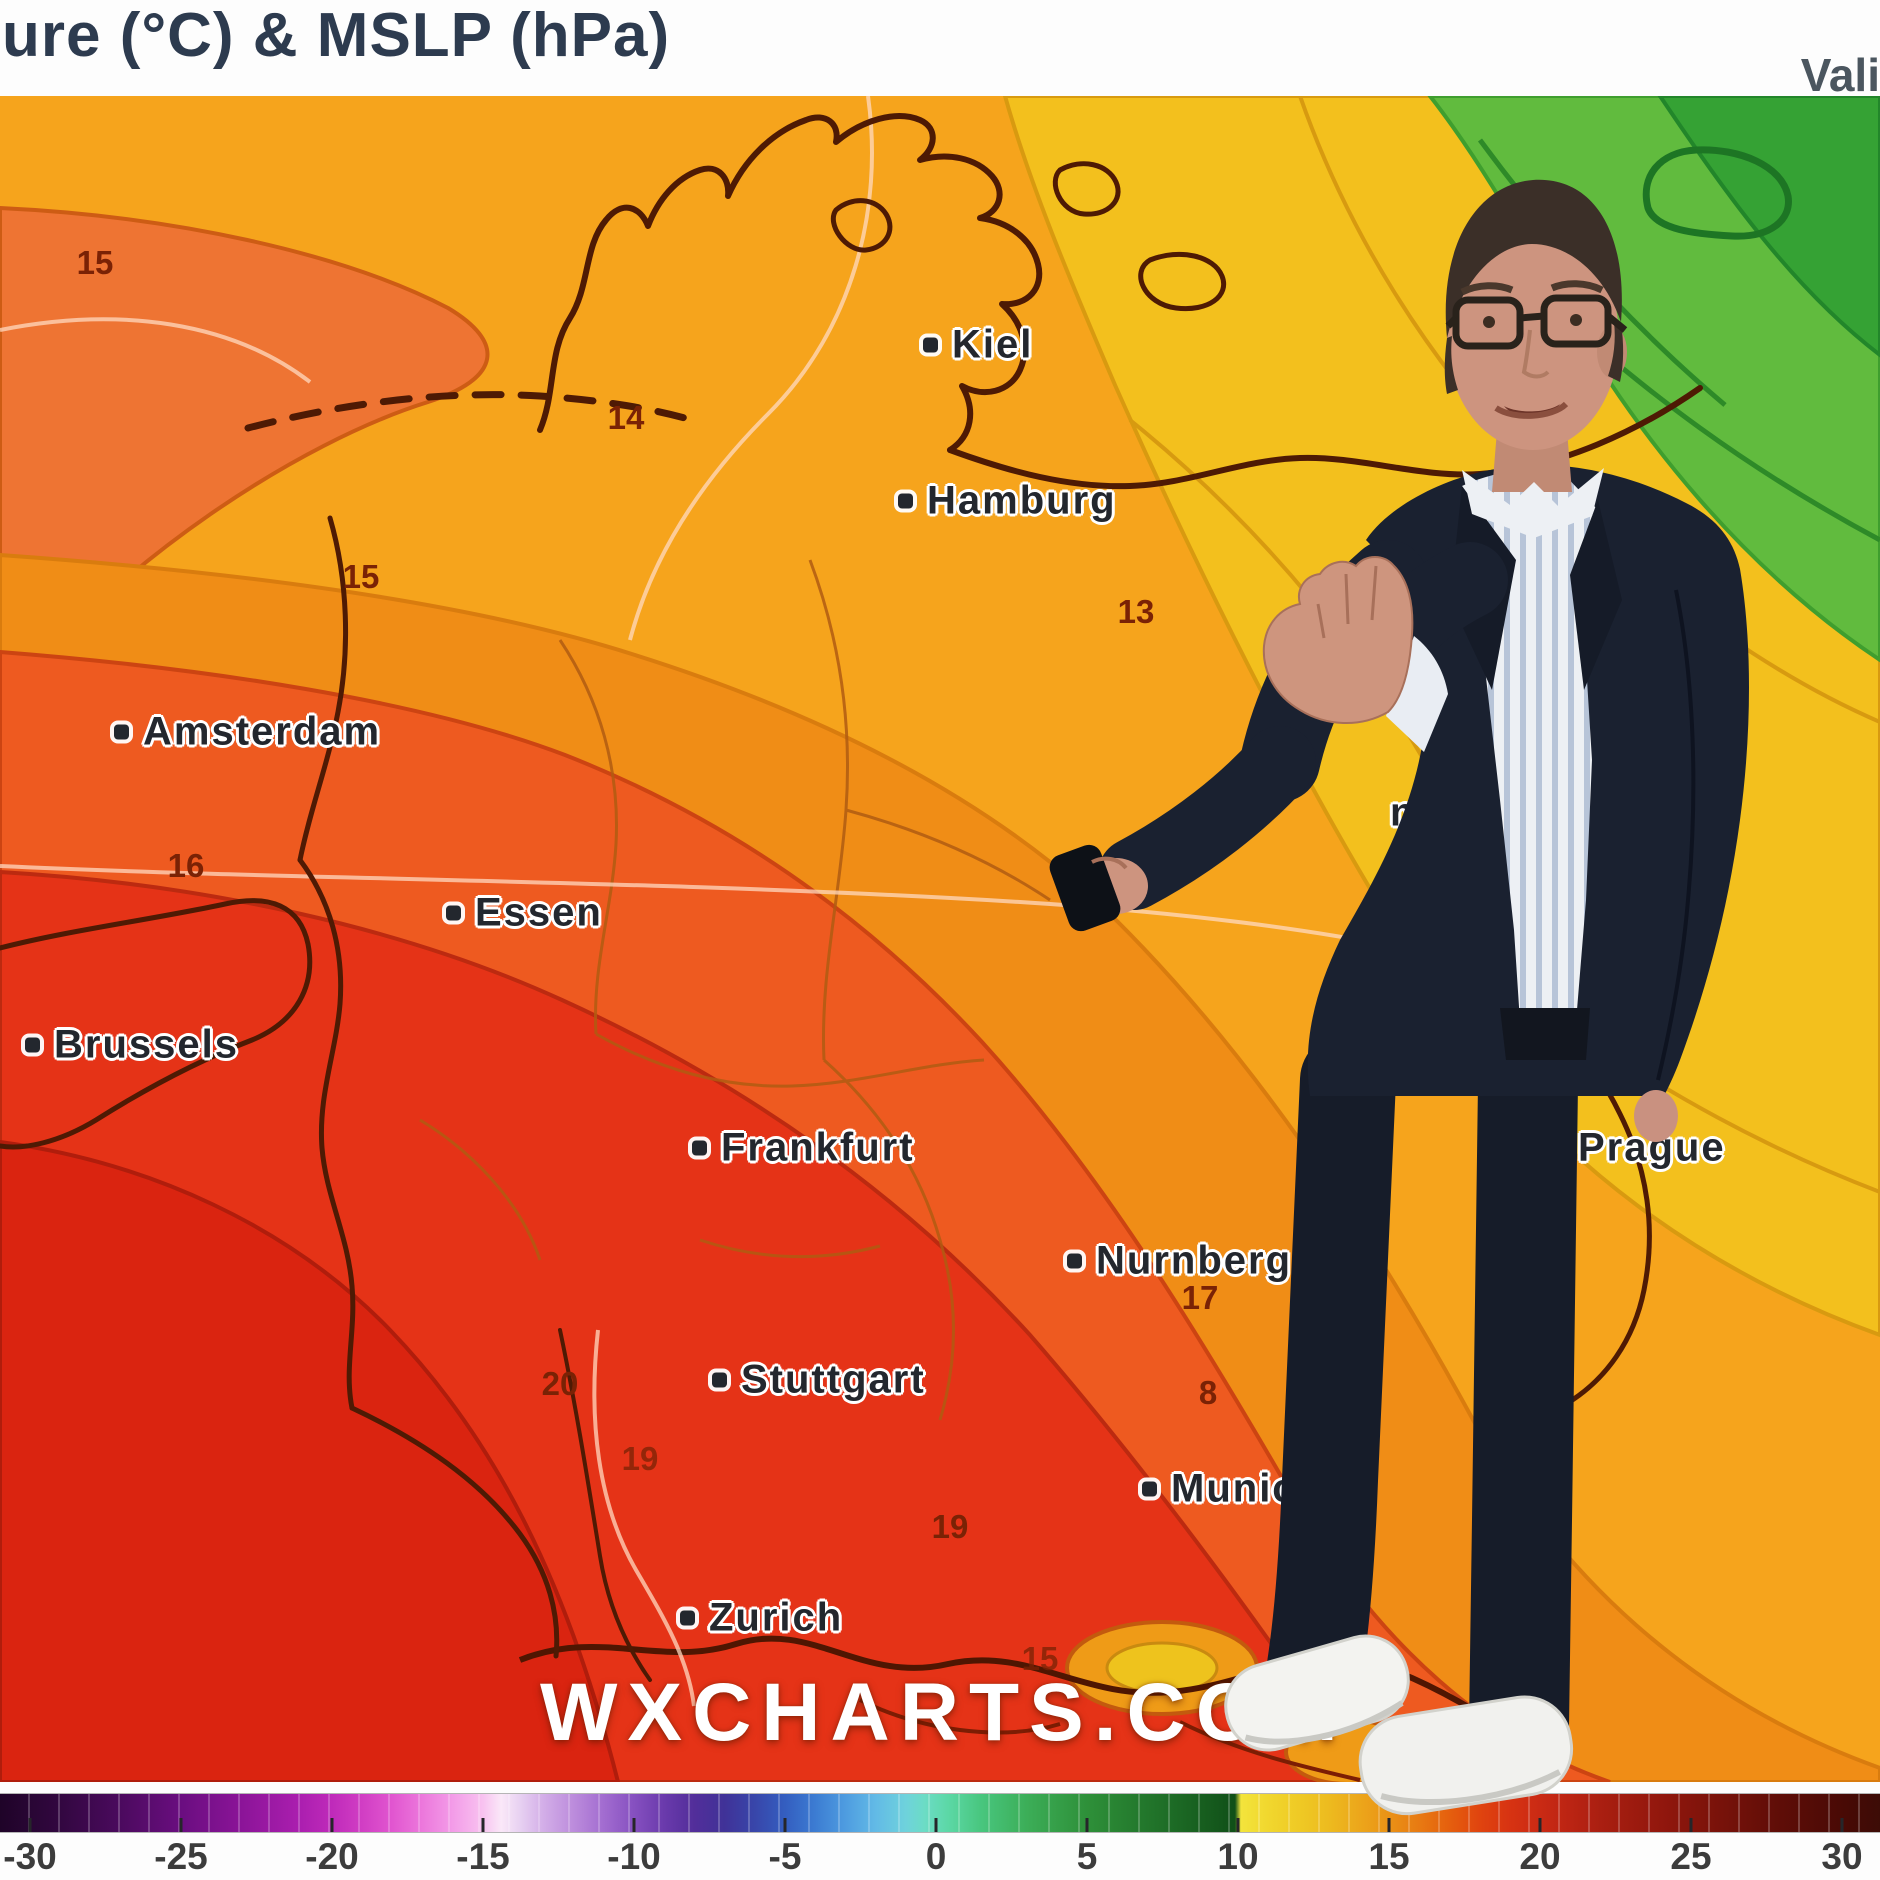  I want to click on wxcharts-watermark: WXCHARTS.COM, so click(944, 1712).